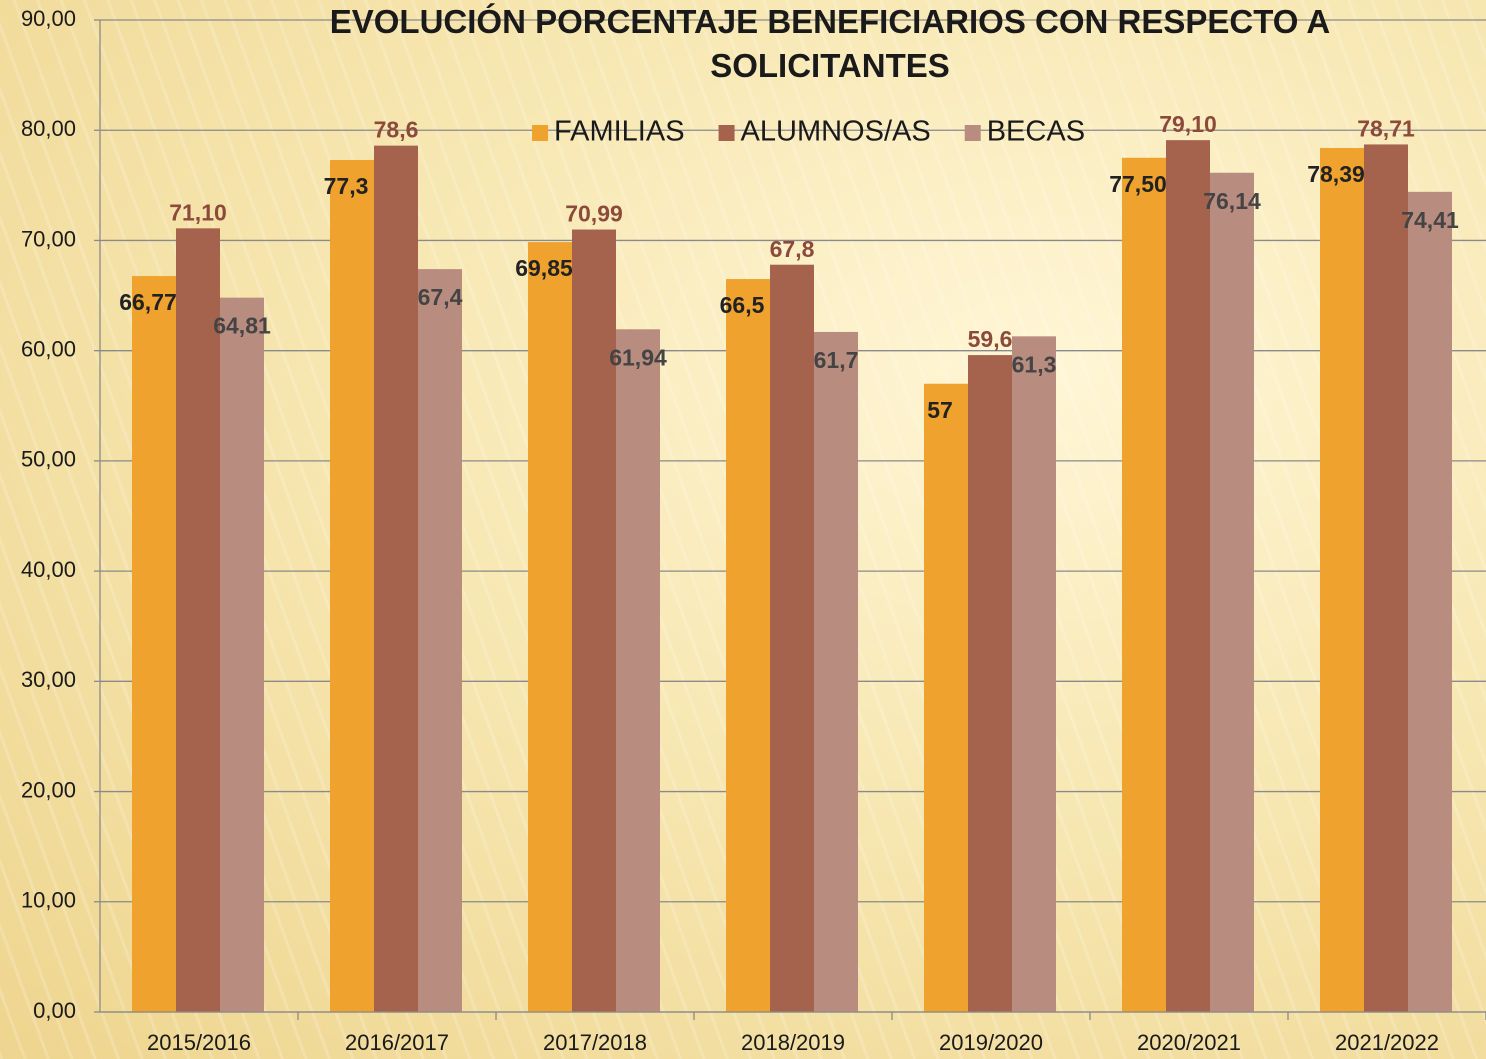 This screenshot has height=1059, width=1486. Describe the element at coordinates (638, 357) in the screenshot. I see `data-label: 61,94` at that location.